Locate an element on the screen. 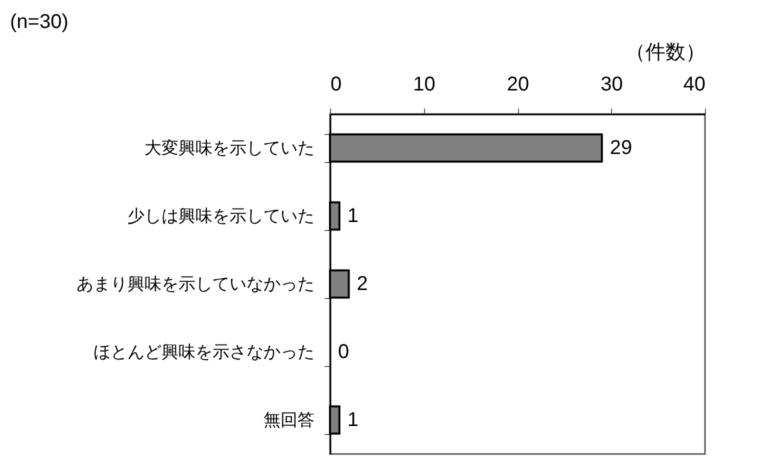  y-tick-label: あまり興味を示していなかった is located at coordinates (195, 284).